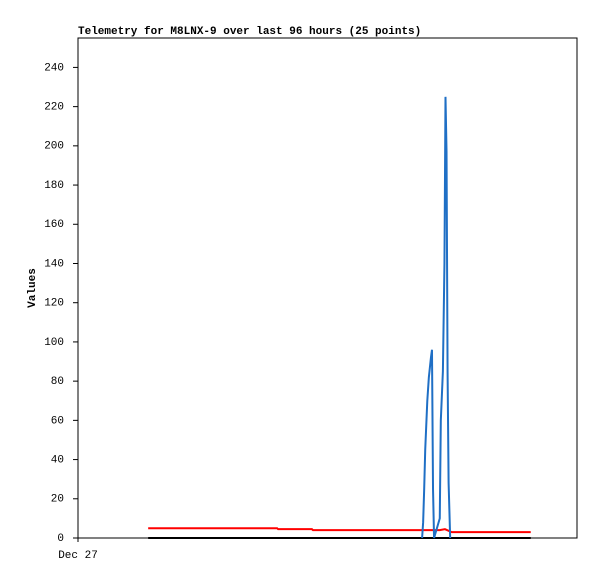 This screenshot has height=579, width=597. Describe the element at coordinates (60, 539) in the screenshot. I see `y-tick-label: 0` at that location.